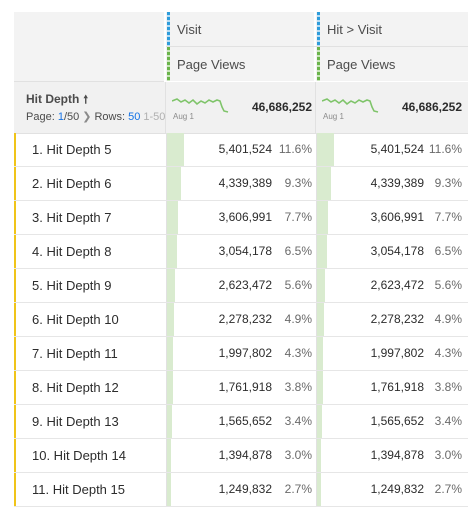 This screenshot has width=468, height=510. I want to click on metric-percent: 5.6%, so click(298, 285).